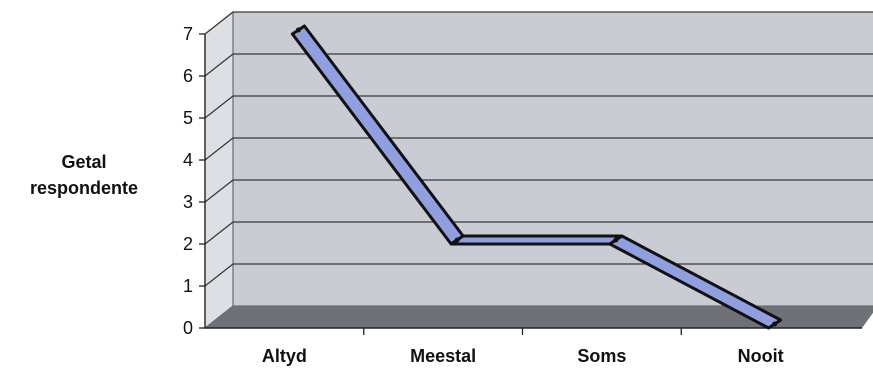 This screenshot has height=369, width=873. I want to click on y-axis-ticks: 0 1 2 3 4 5 6 7, so click(194, 181).